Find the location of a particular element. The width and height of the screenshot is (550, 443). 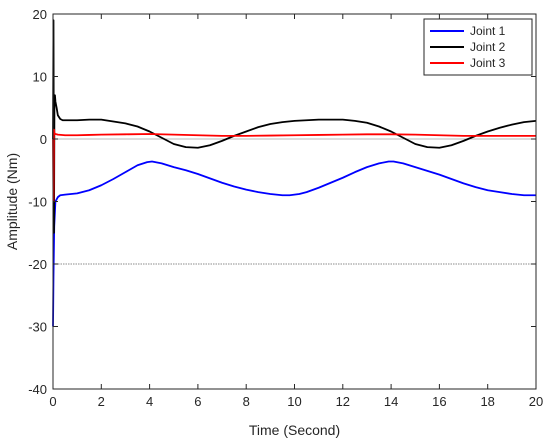

x-tick-label: 8 is located at coordinates (246, 401).